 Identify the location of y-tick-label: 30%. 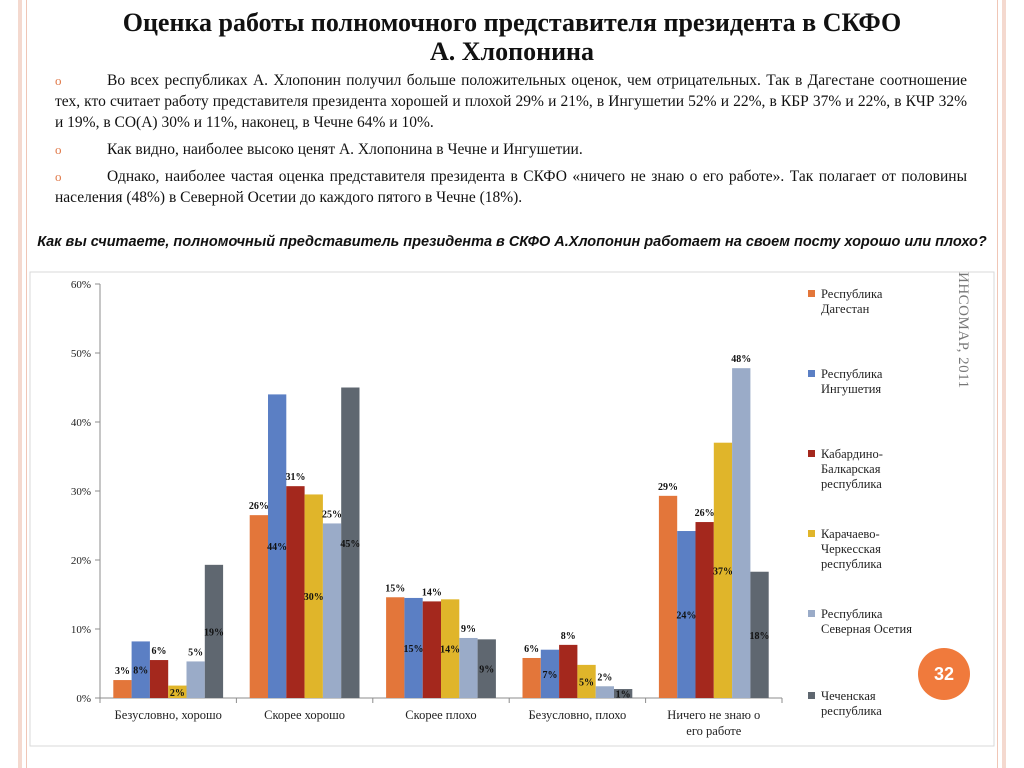
(81, 492).